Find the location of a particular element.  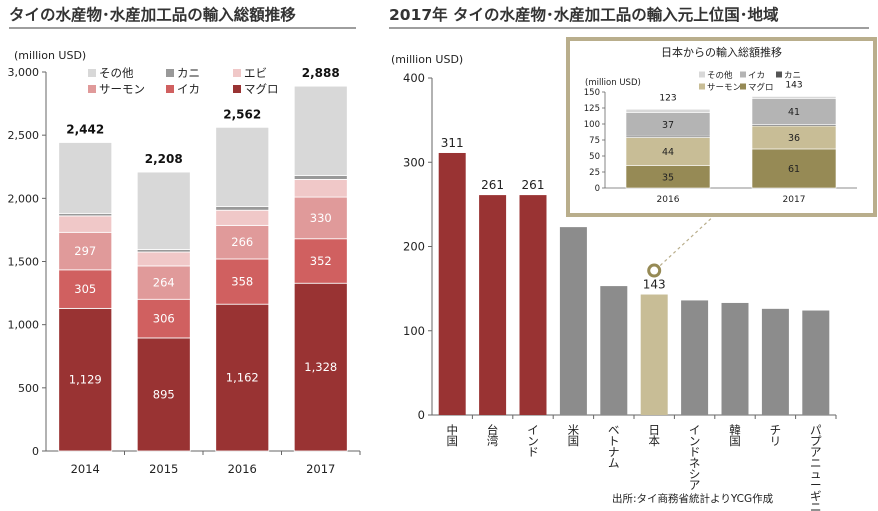

left-x-tick-label: 2015 is located at coordinates (163, 469).